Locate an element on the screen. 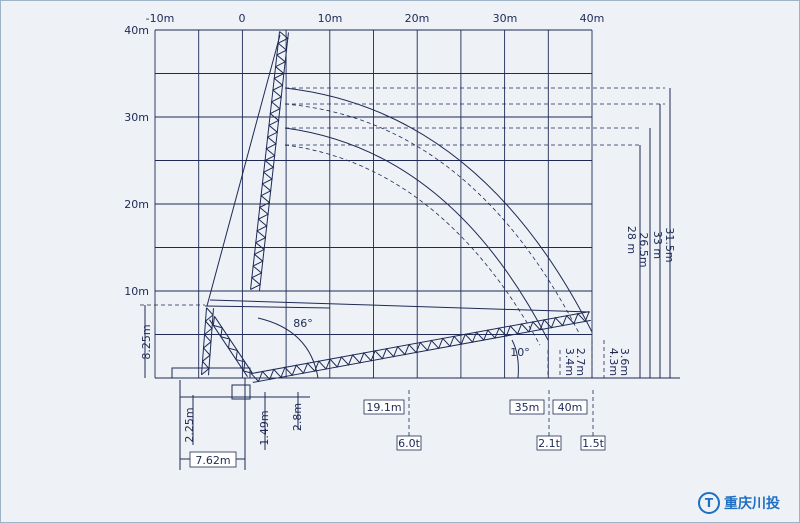 This screenshot has height=523, width=800. dimension: 8.25m is located at coordinates (146, 341).